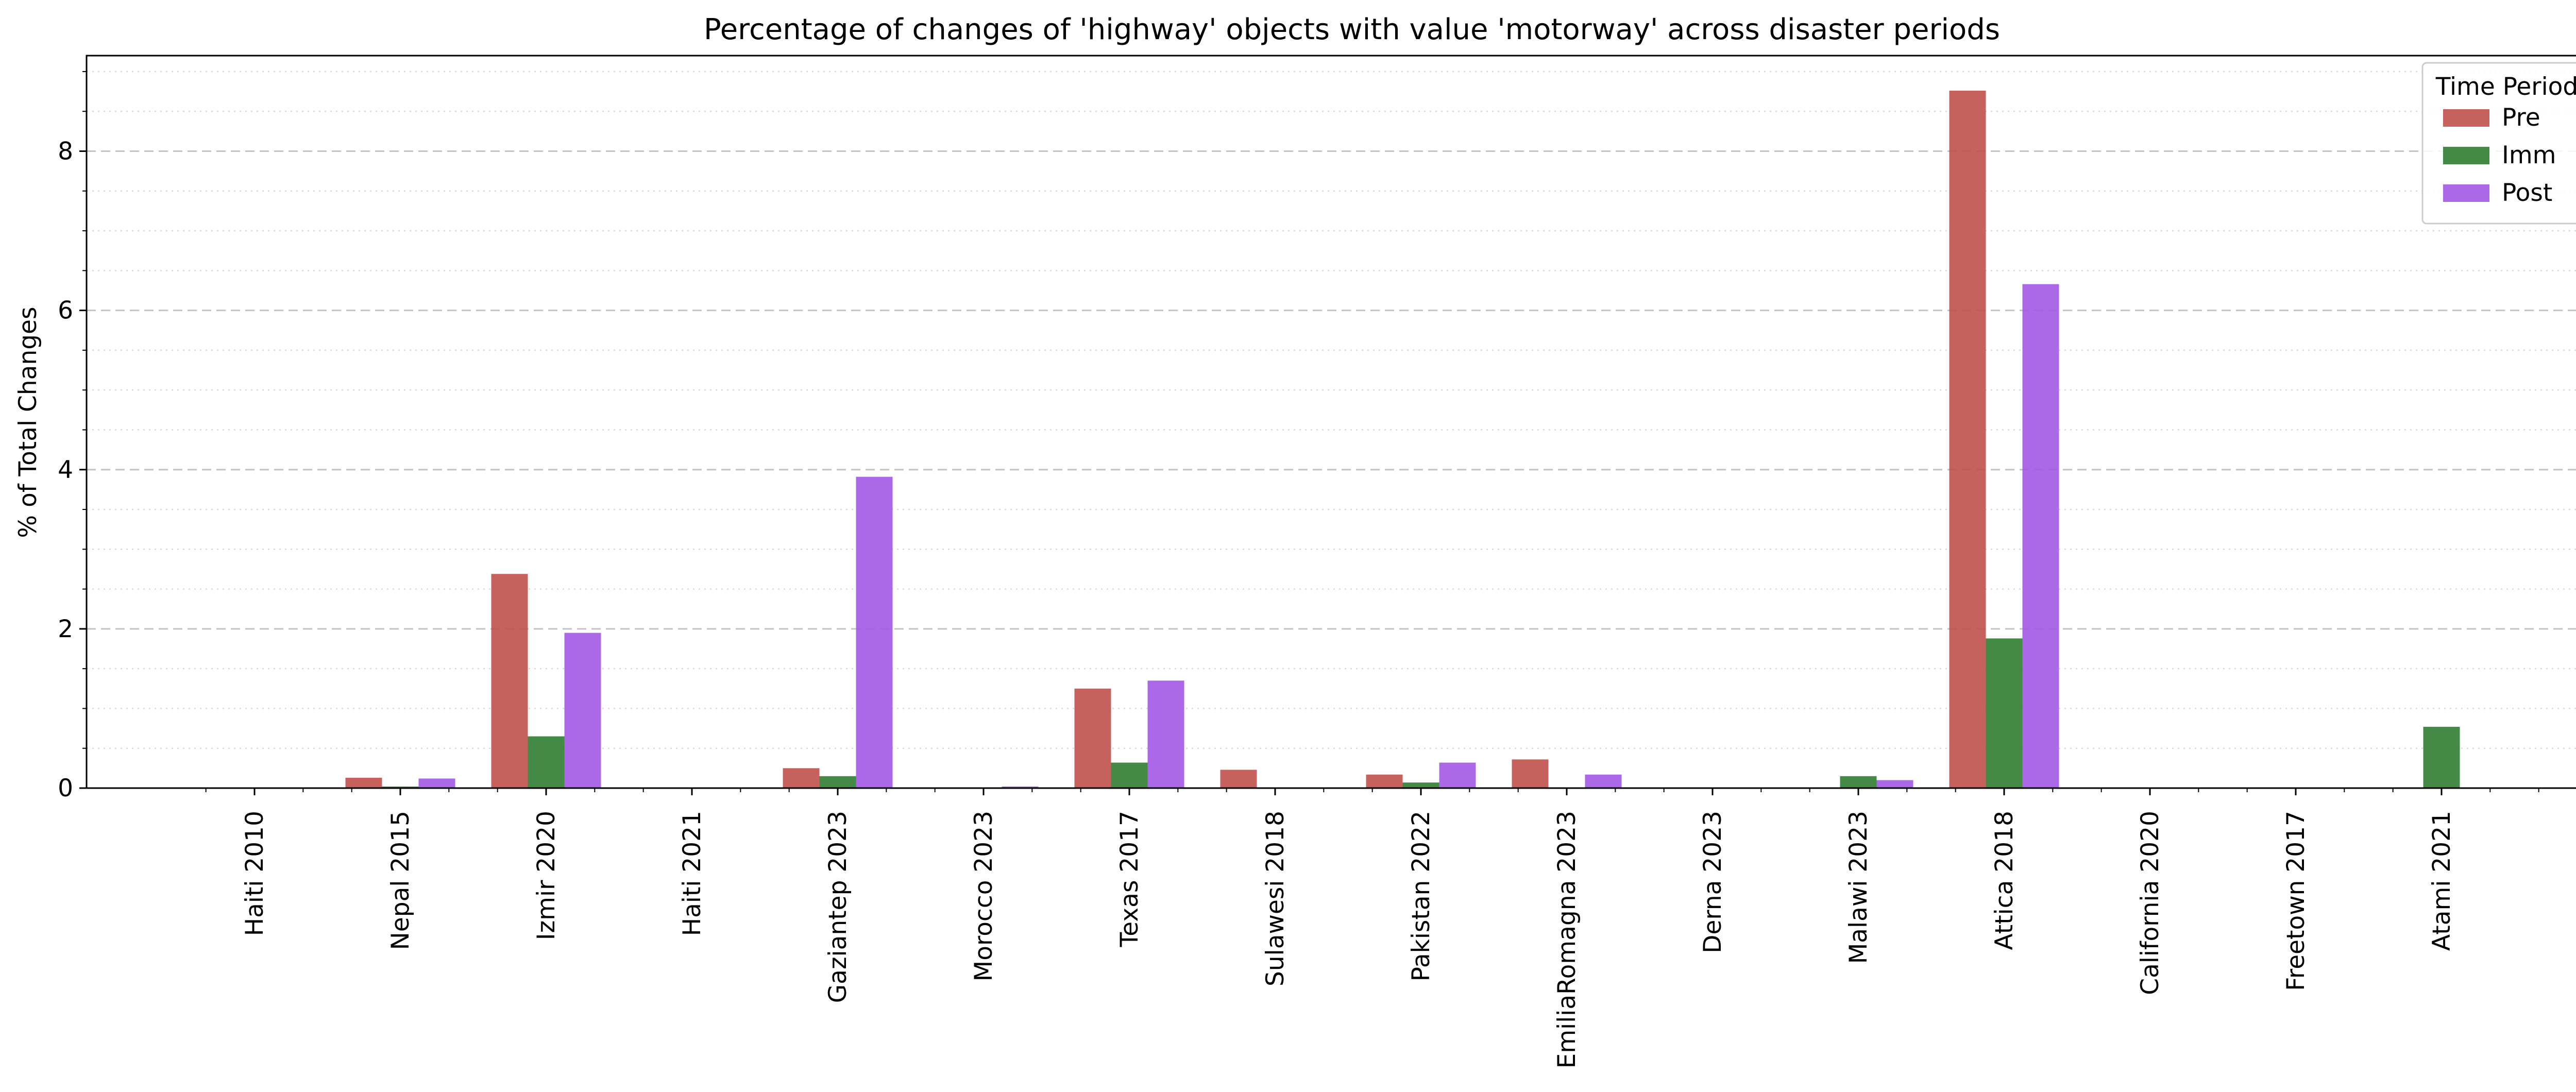 Image resolution: width=2576 pixels, height=1092 pixels. What do you see at coordinates (1275, 898) in the screenshot?
I see `x-tick-label: Sulawesi 2018` at bounding box center [1275, 898].